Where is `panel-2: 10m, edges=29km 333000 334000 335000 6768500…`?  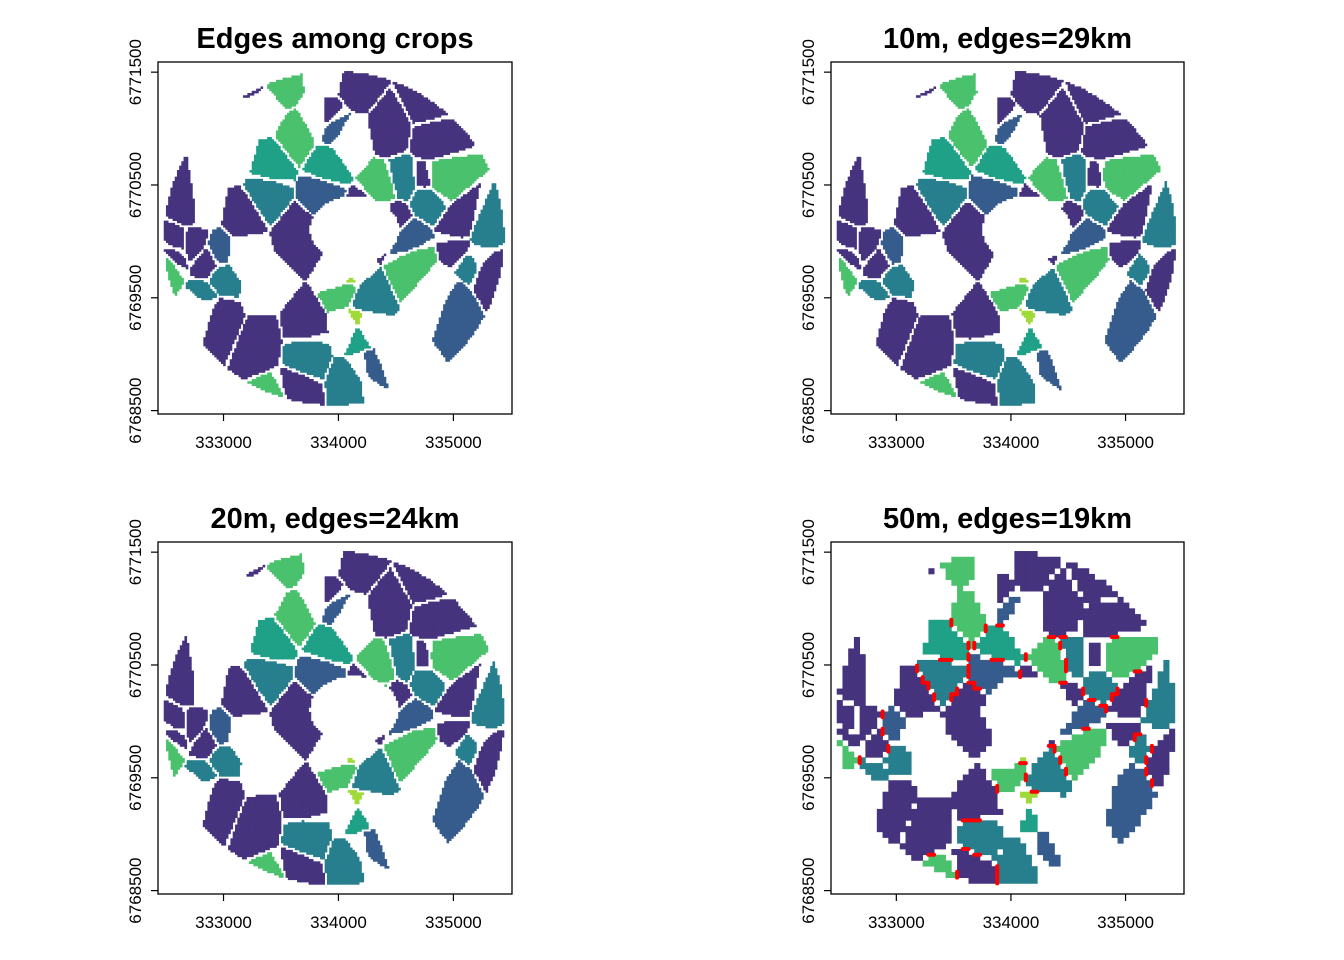
panel-2: 10m, edges=29km 333000 334000 335000 6768500… is located at coordinates (991, 237).